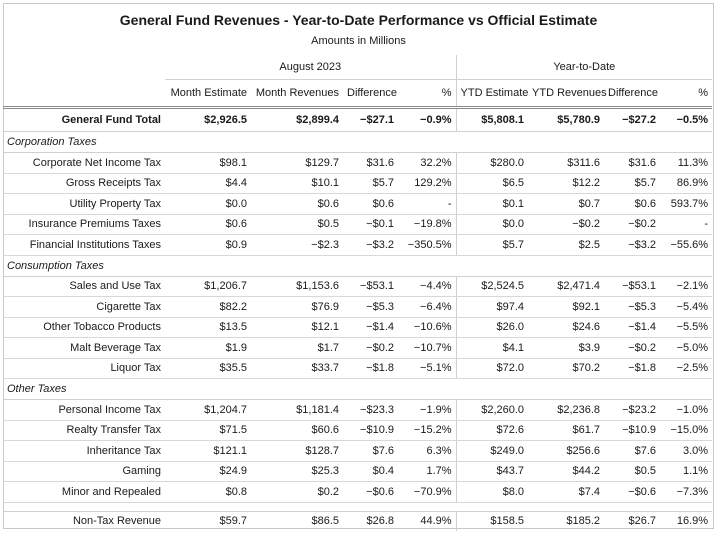 This screenshot has width=719, height=533. Describe the element at coordinates (686, 492) in the screenshot. I see `cell: −7.3%` at that location.